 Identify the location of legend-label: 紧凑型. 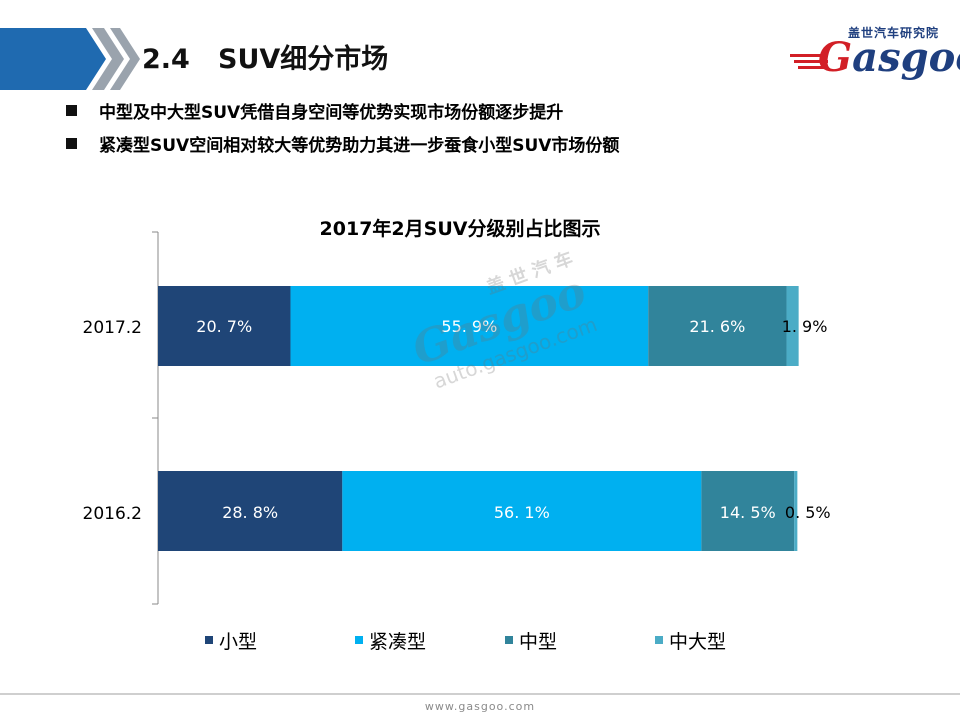
(398, 641).